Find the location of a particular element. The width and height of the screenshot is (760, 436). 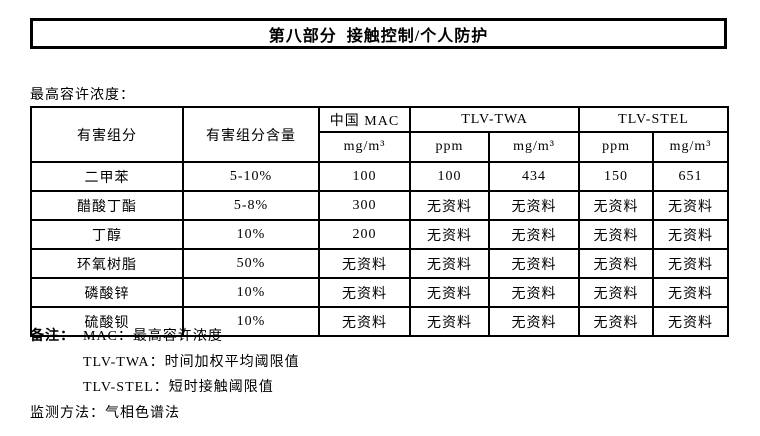

section-header-box: 第八部分 接触控制/个人防护 is located at coordinates (378, 33).